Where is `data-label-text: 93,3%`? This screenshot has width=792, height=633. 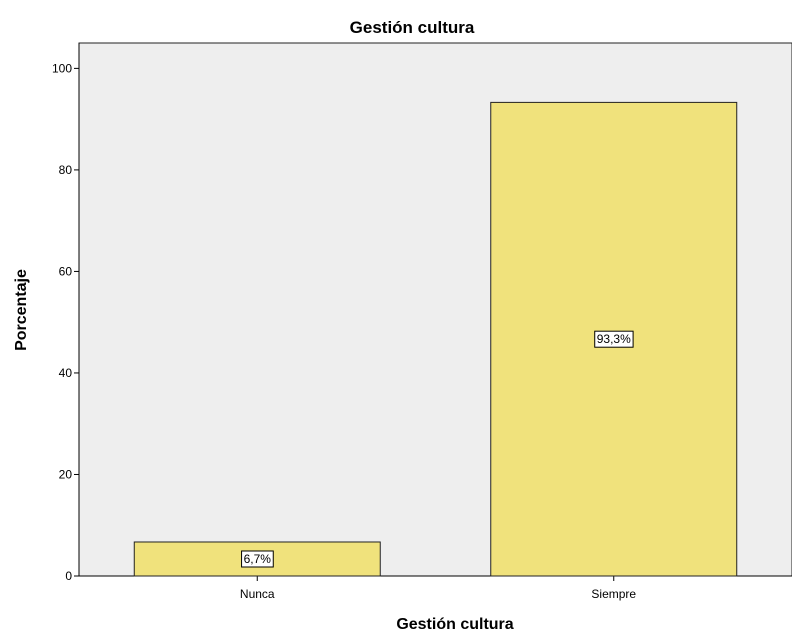
data-label-text: 93,3% is located at coordinates (614, 339).